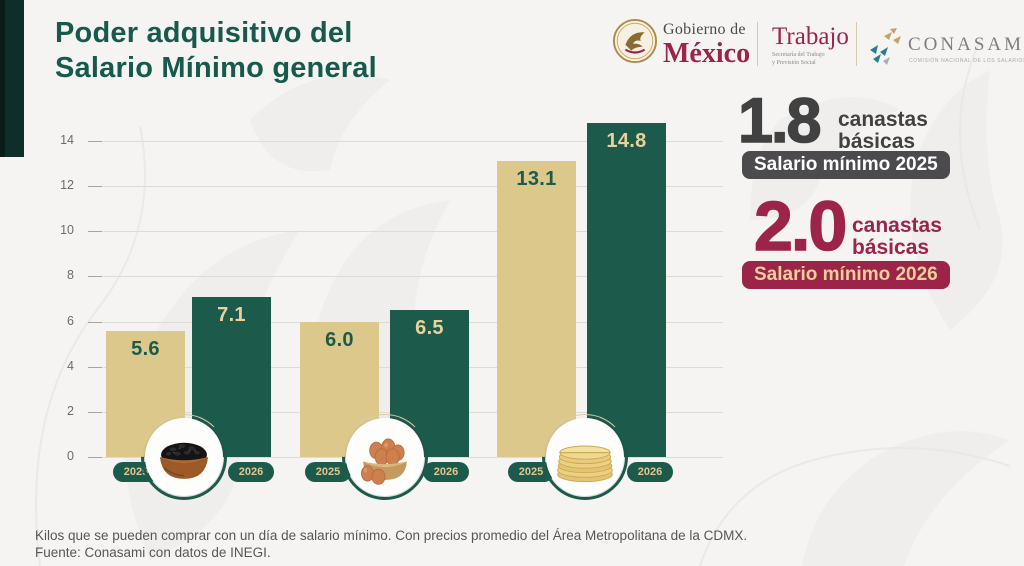 This screenshot has width=1024, height=566. What do you see at coordinates (846, 165) in the screenshot?
I see `badge-salario-minimo-2025: Salario mínimo 2025` at bounding box center [846, 165].